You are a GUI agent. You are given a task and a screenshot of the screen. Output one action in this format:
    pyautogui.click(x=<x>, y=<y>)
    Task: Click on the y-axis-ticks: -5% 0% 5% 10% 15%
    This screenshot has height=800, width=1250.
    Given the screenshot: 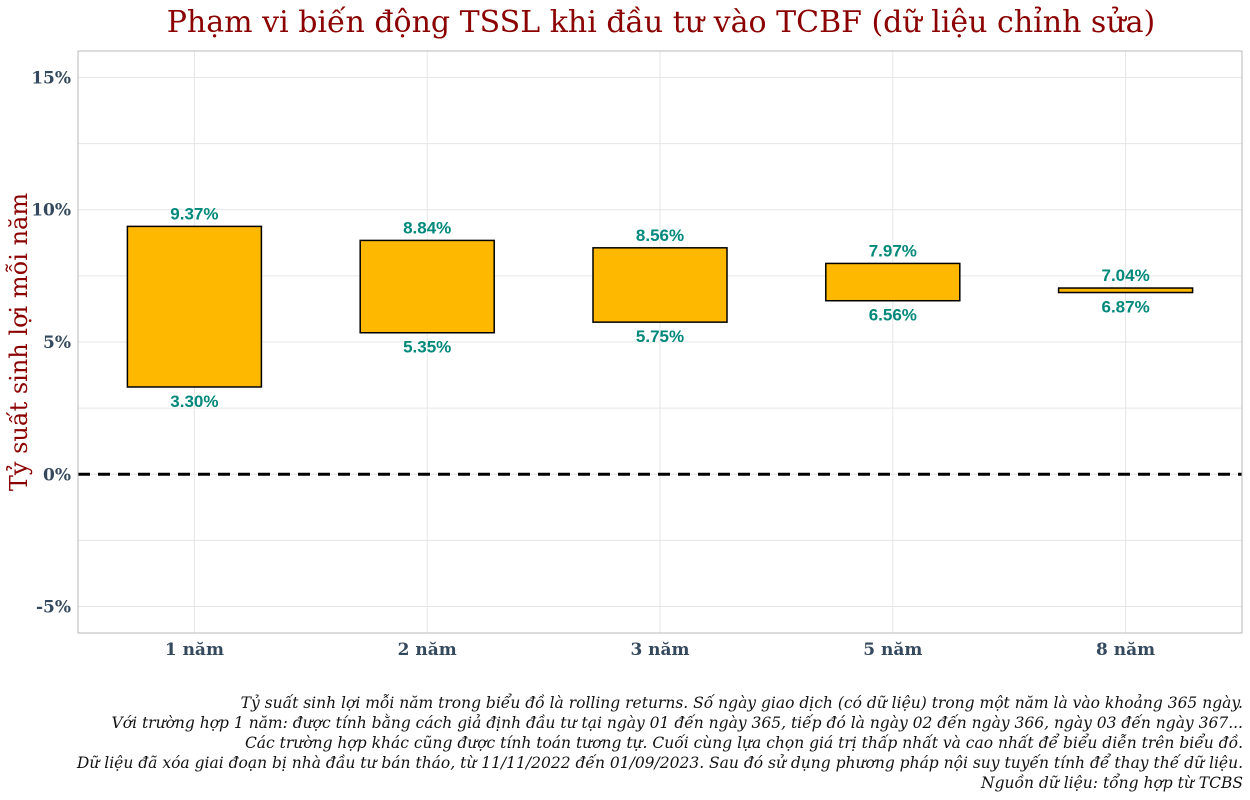 What is the action you would take?
    pyautogui.click(x=51, y=342)
    